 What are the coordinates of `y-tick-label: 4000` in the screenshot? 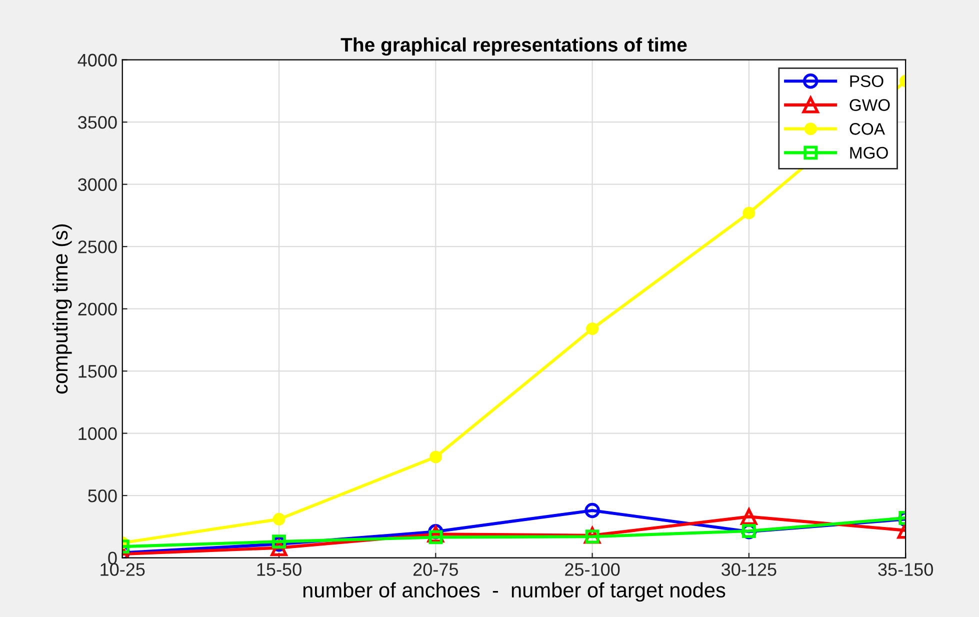 It's located at (97, 60).